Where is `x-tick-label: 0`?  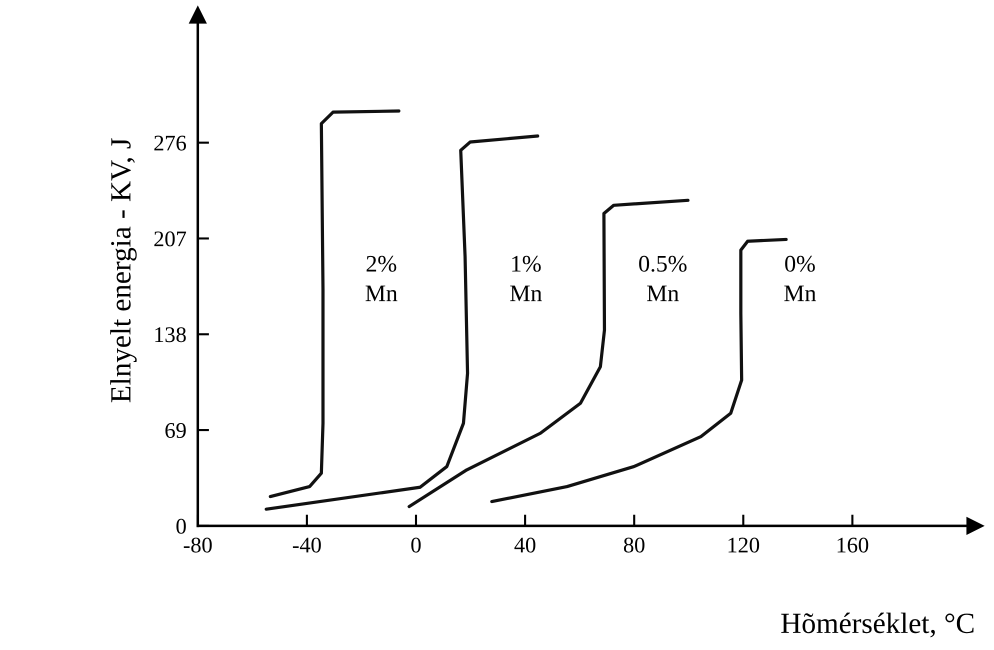
x-tick-label: 0 is located at coordinates (416, 545).